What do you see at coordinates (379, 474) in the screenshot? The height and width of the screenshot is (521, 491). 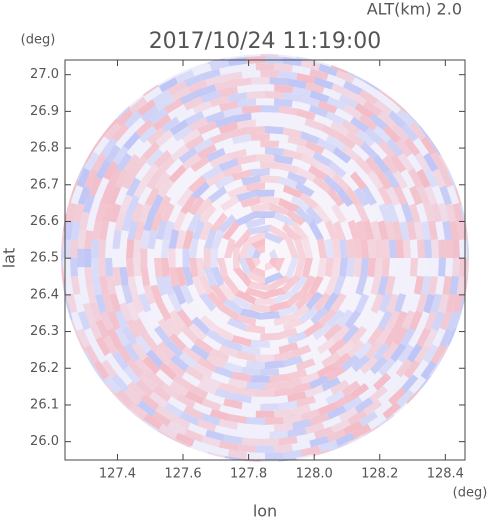 I see `x-tick-label: 128.2` at bounding box center [379, 474].